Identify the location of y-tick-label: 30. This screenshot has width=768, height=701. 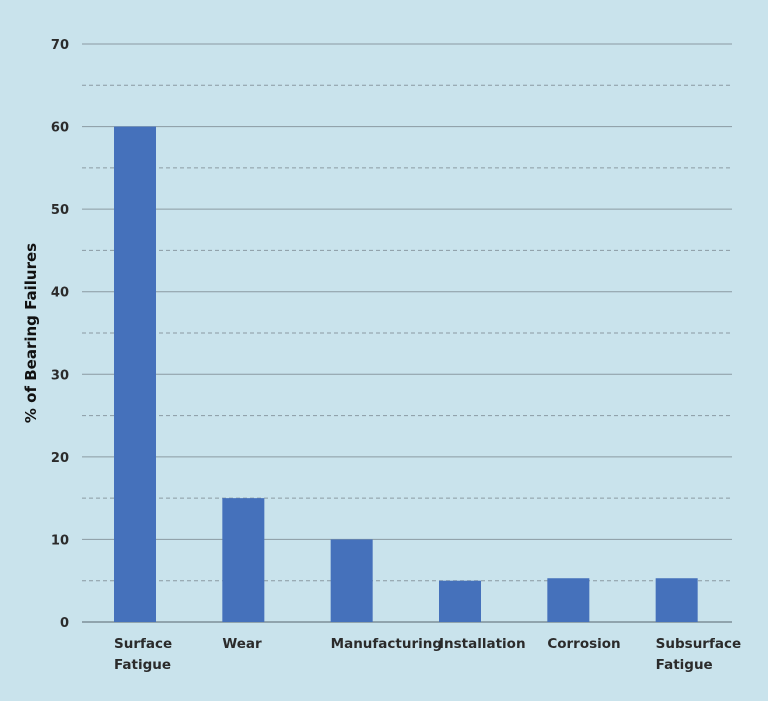
(60, 375).